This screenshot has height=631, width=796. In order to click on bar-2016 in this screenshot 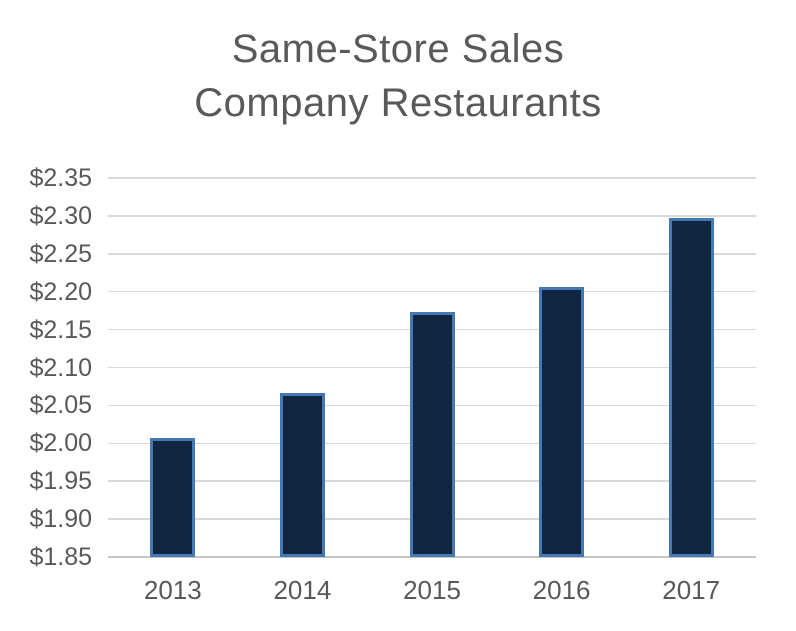, I will do `click(562, 422)`.